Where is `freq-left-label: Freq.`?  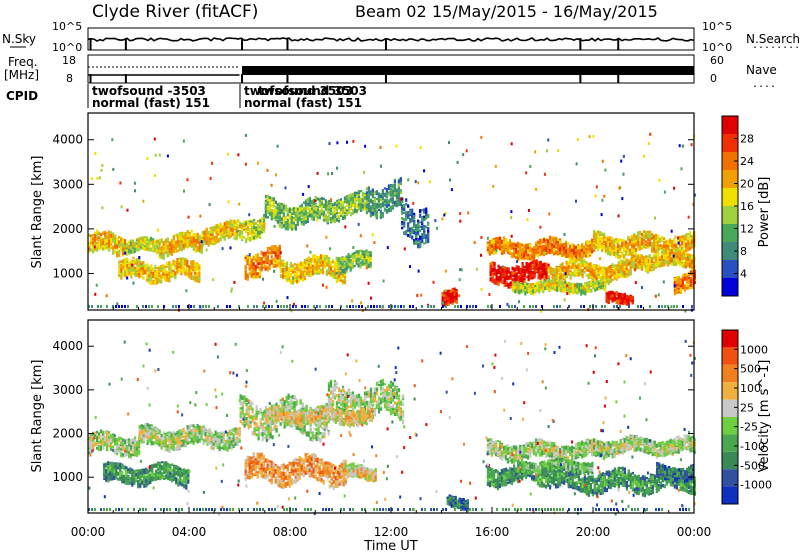 freq-left-label: Freq. is located at coordinates (23, 62).